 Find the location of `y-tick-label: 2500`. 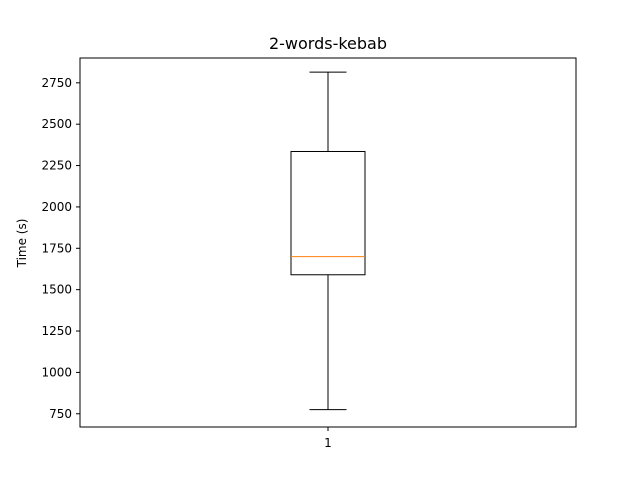

y-tick-label: 2500 is located at coordinates (56, 124).